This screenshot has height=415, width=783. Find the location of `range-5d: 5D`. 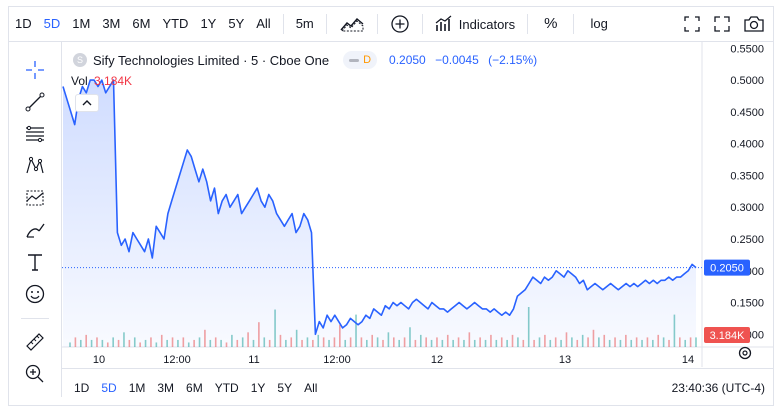

range-5d: 5D is located at coordinates (52, 23).